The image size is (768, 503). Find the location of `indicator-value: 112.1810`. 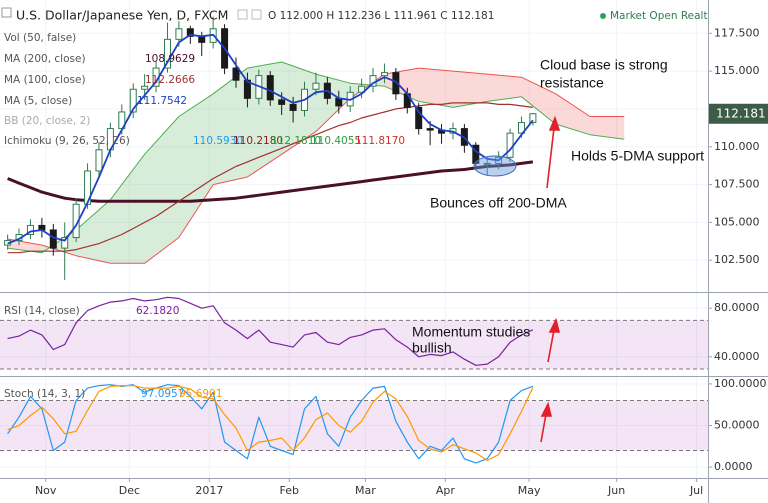

indicator-value: 112.1810 is located at coordinates (296, 141).